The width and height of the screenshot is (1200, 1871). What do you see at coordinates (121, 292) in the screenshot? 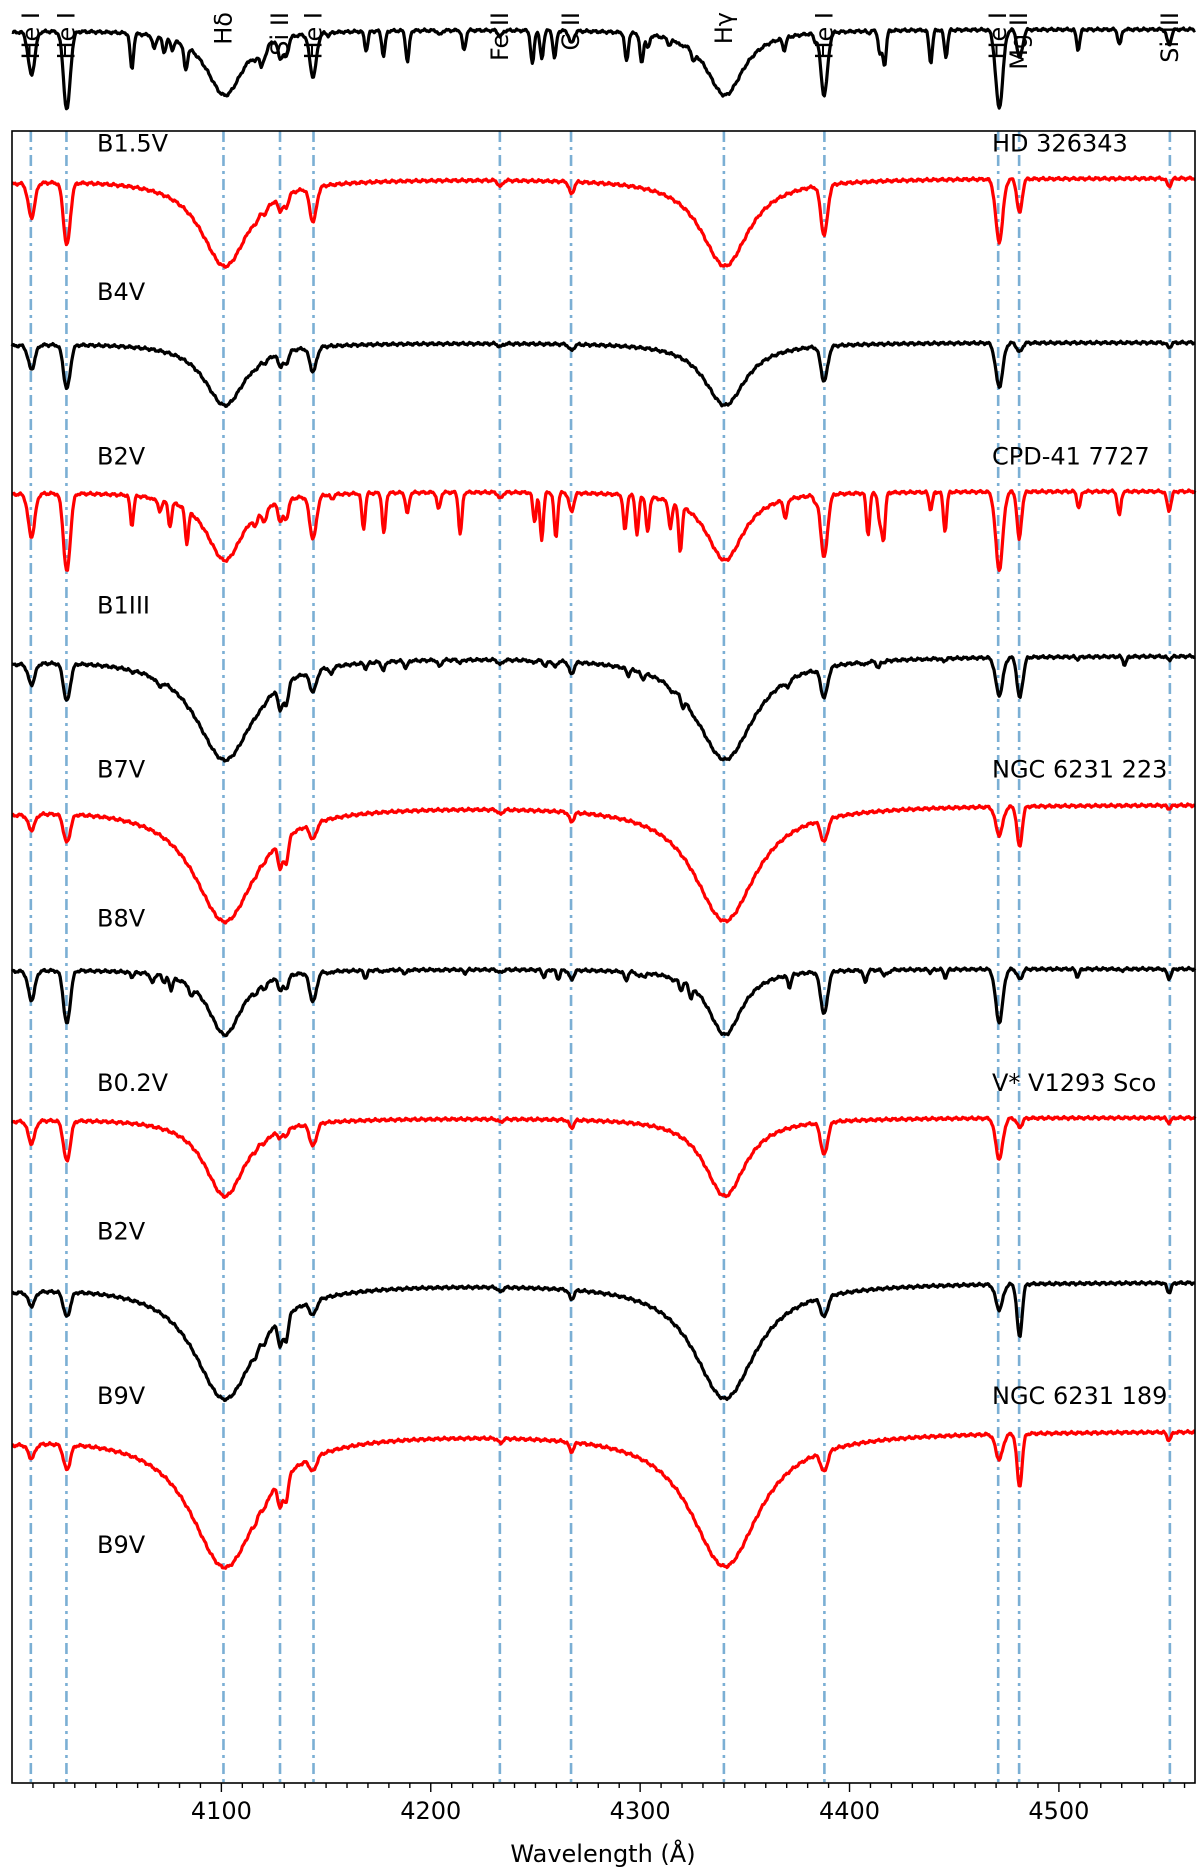
I see `spectral-type-label: B4V` at bounding box center [121, 292].